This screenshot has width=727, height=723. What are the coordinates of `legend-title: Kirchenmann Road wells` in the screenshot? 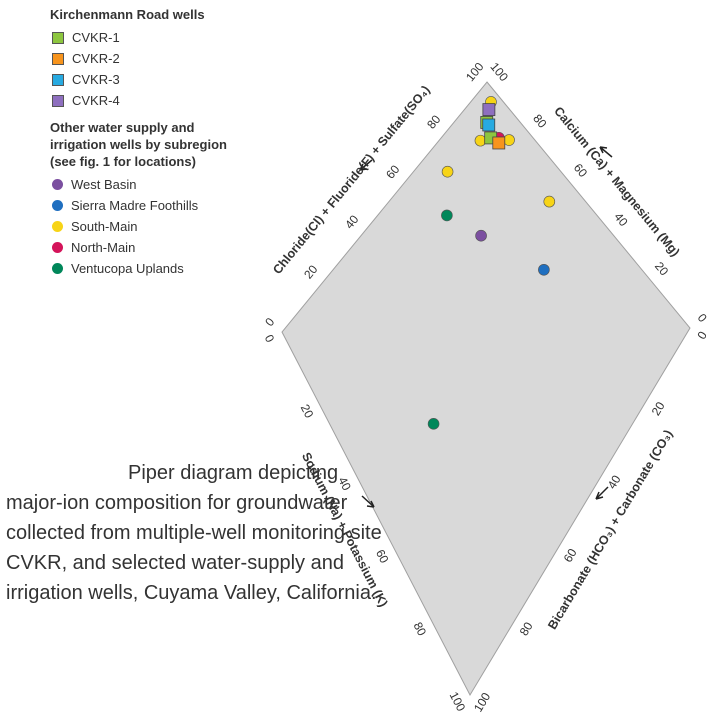 It's located at (127, 14).